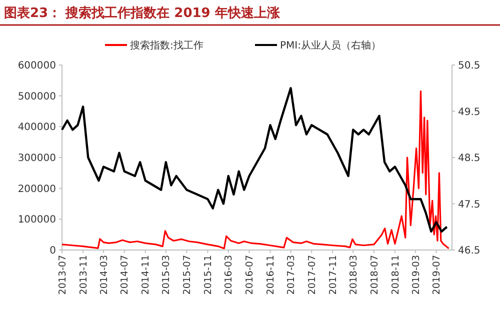  Describe the element at coordinates (354, 275) in the screenshot. I see `x-tick-label: 2018-03` at that location.